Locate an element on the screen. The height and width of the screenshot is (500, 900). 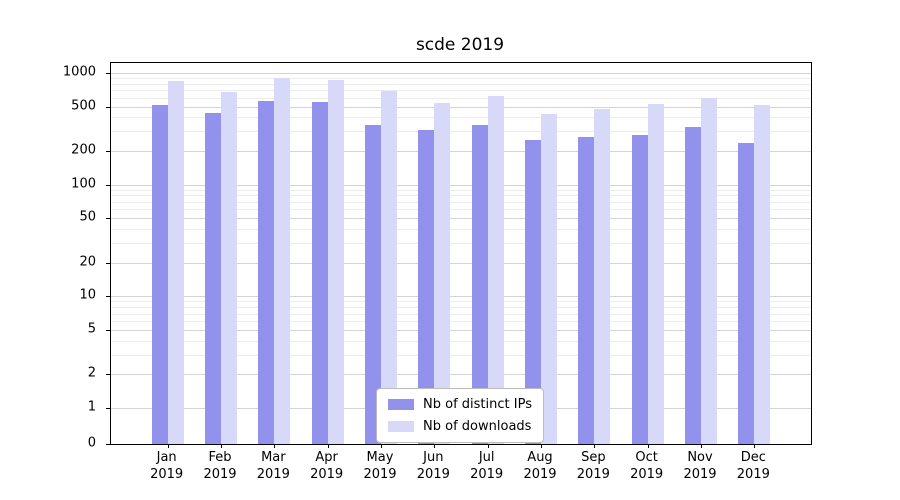
x-tick-label: Oct 2019 is located at coordinates (647, 466).